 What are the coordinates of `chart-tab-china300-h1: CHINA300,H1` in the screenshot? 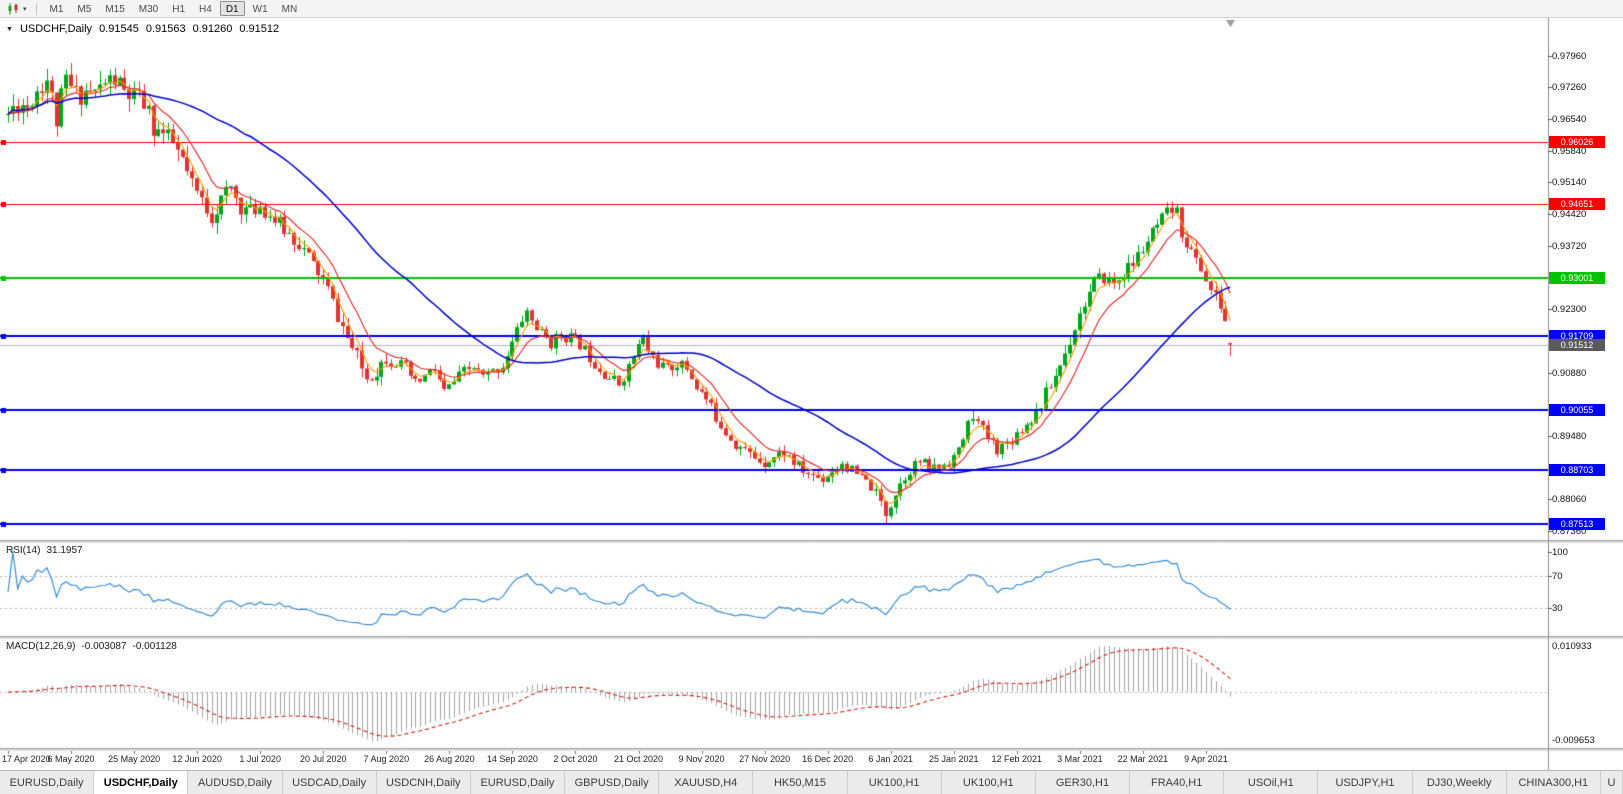 It's located at (1553, 782).